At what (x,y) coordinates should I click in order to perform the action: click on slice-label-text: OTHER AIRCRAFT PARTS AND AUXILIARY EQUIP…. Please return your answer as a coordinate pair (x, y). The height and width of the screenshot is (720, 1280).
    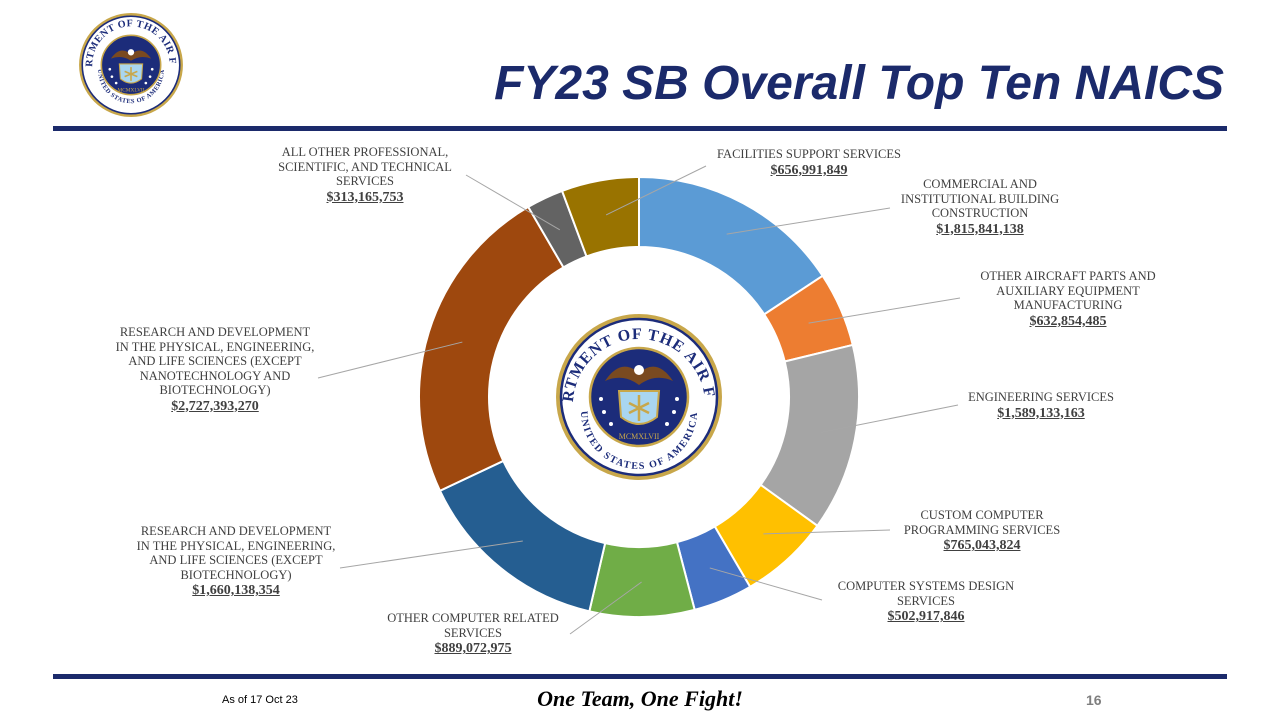
    Looking at the image, I should click on (1068, 290).